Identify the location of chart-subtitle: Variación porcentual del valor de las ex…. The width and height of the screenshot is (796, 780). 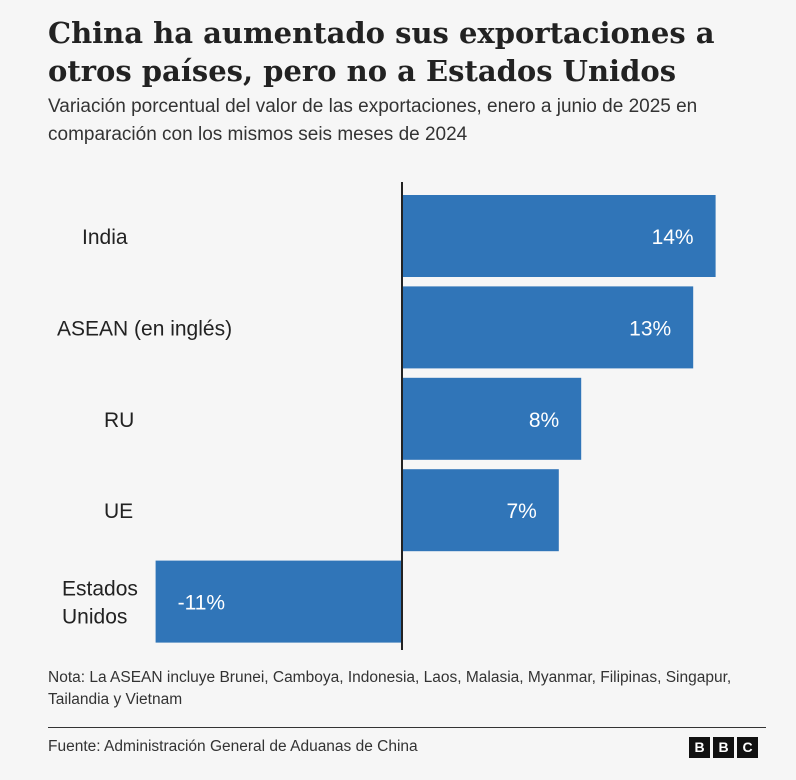
(373, 120).